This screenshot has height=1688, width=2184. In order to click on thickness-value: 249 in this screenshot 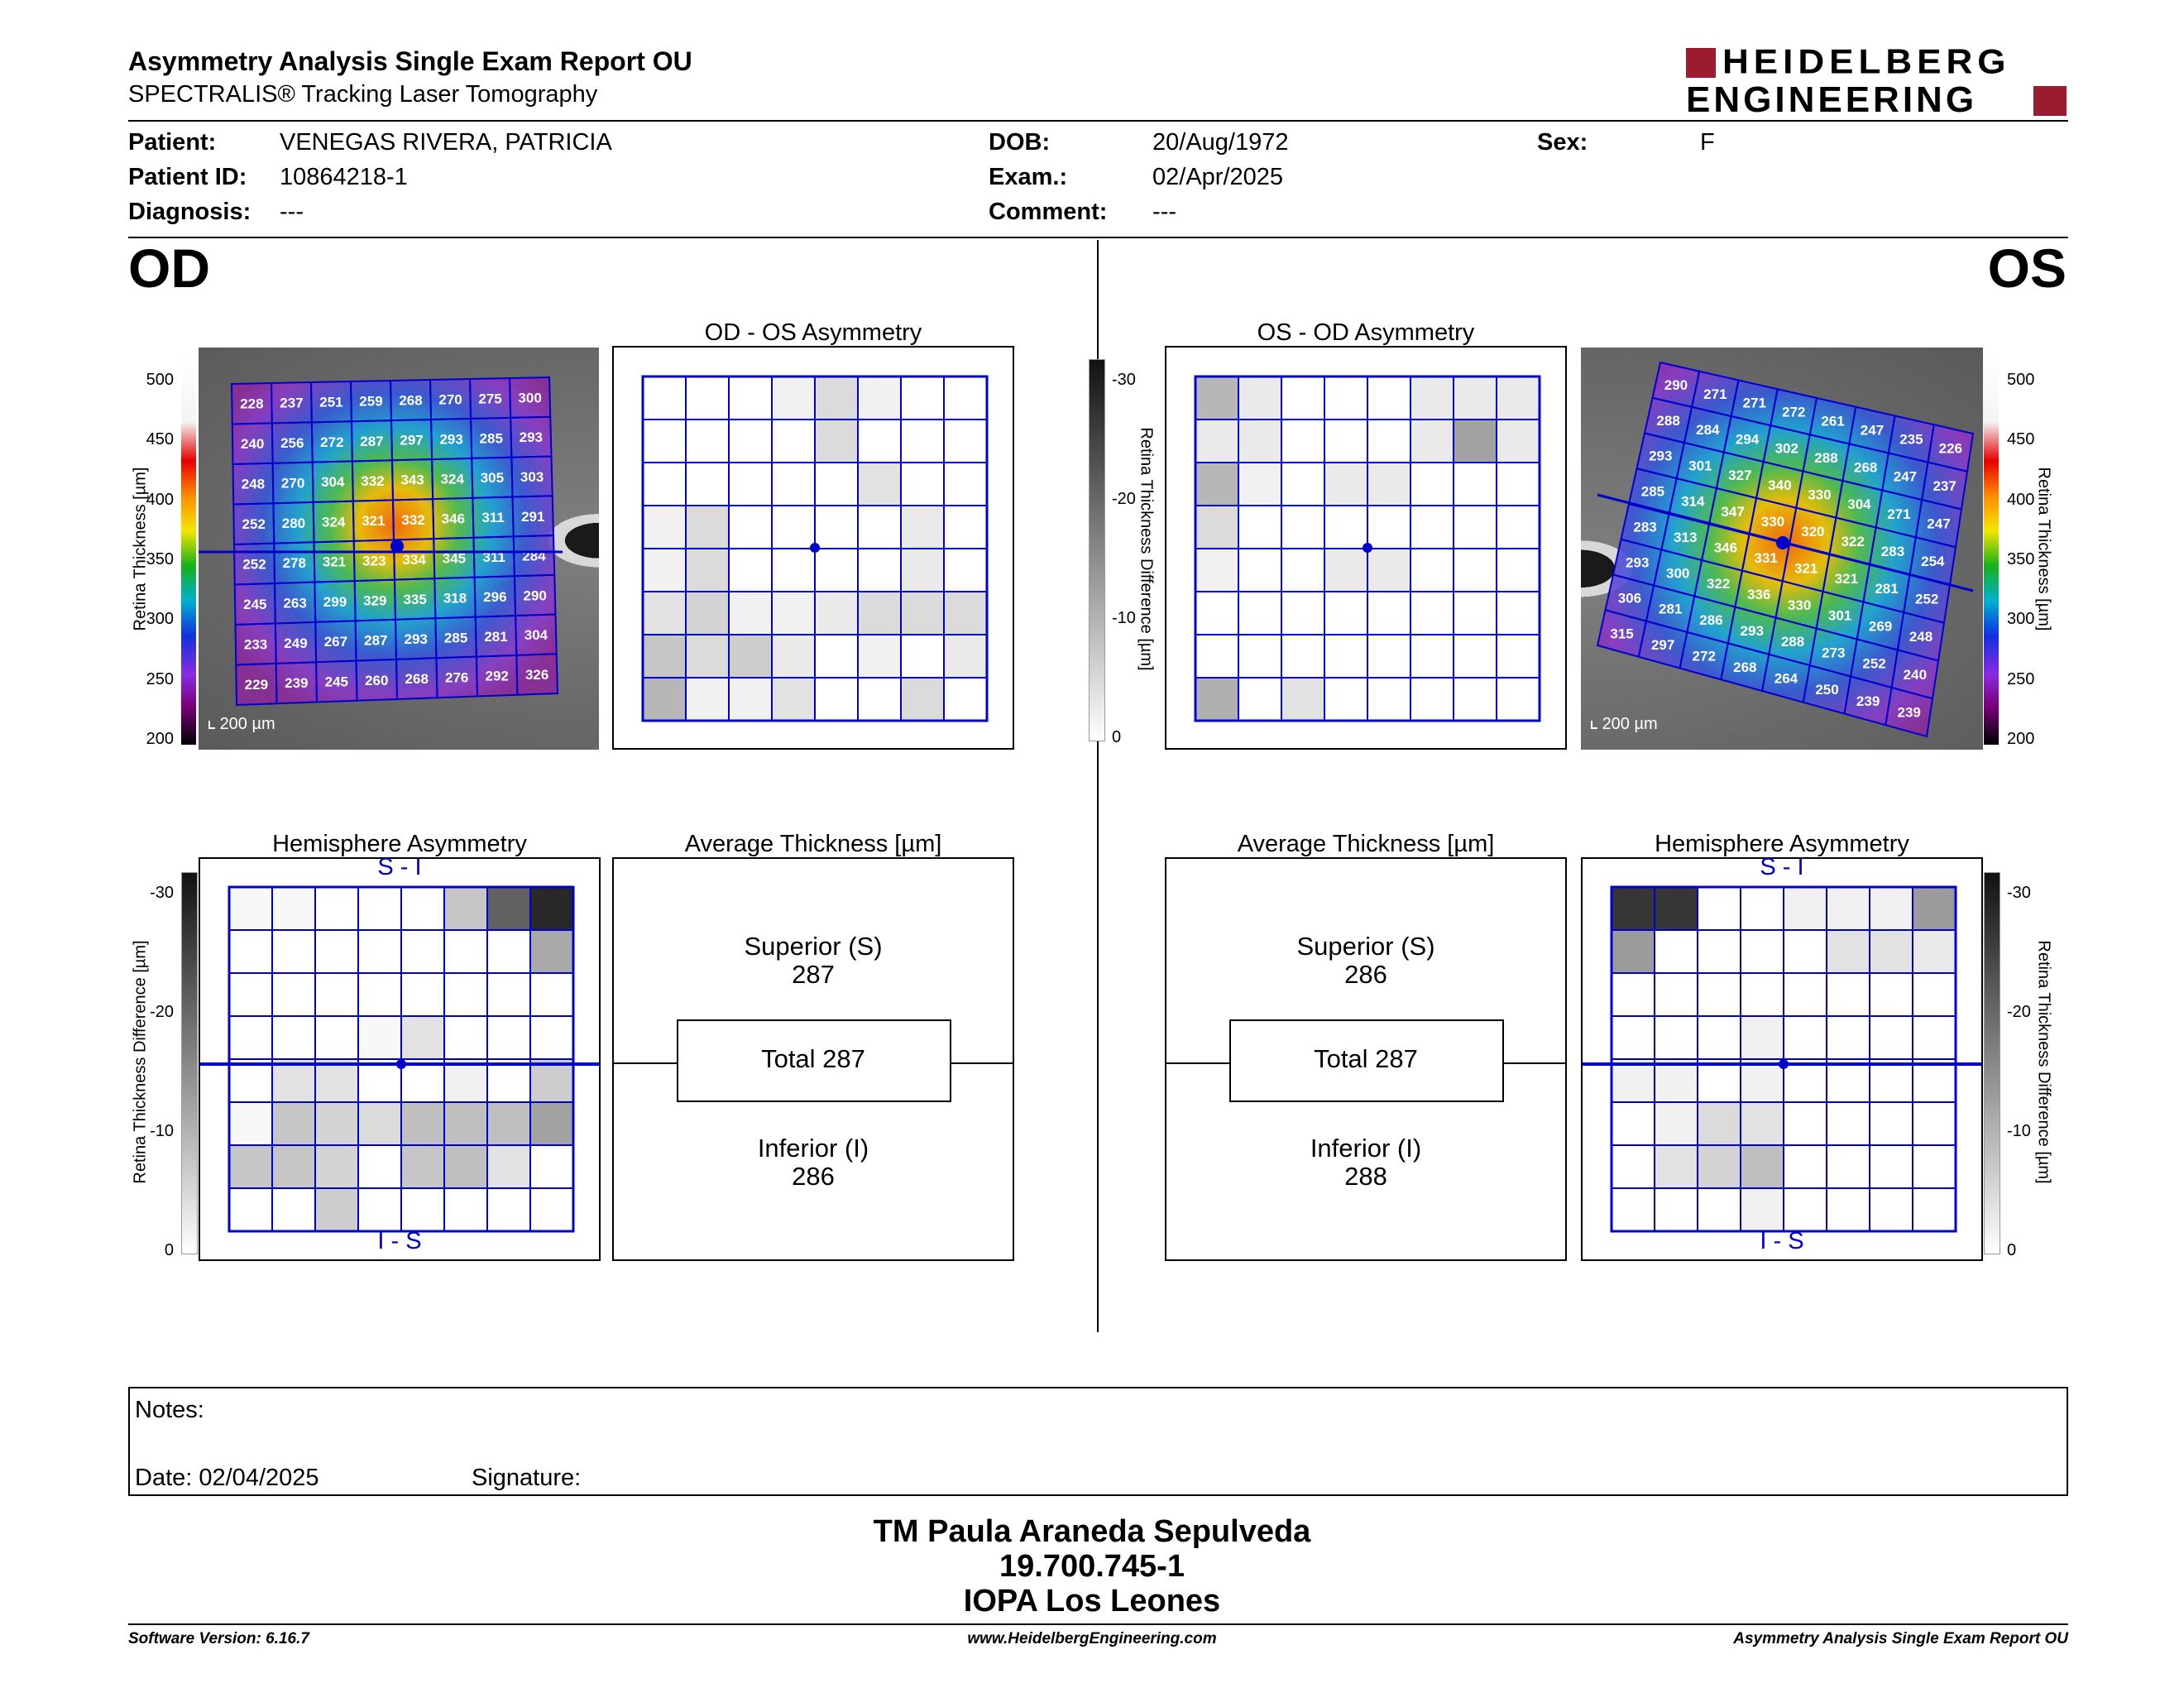, I will do `click(295, 643)`.